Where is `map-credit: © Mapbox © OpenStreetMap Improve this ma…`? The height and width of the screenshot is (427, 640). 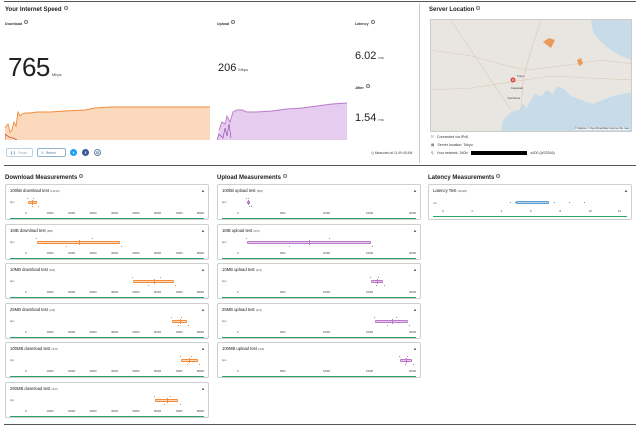
map-credit: © Mapbox © OpenStreetMap Improve this ma… is located at coordinates (601, 128).